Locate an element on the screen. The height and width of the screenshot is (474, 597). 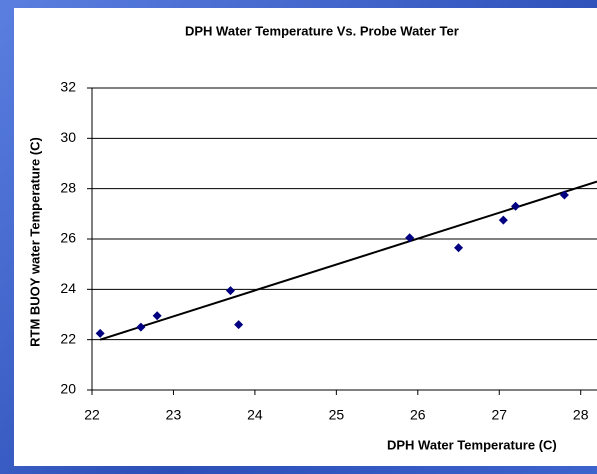
y-tick-label: 30 is located at coordinates (68, 137).